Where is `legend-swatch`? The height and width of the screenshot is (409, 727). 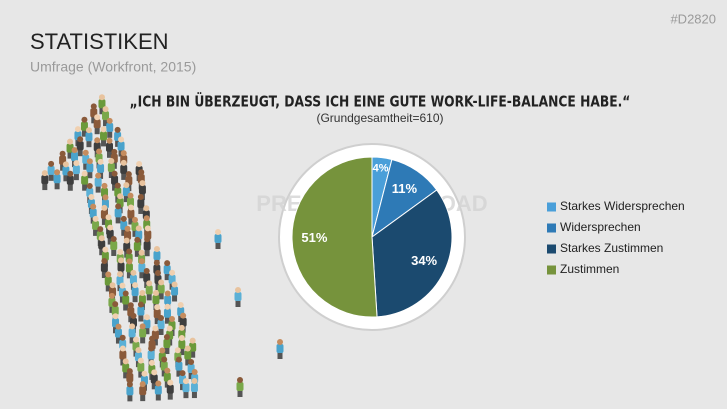 legend-swatch is located at coordinates (551, 207).